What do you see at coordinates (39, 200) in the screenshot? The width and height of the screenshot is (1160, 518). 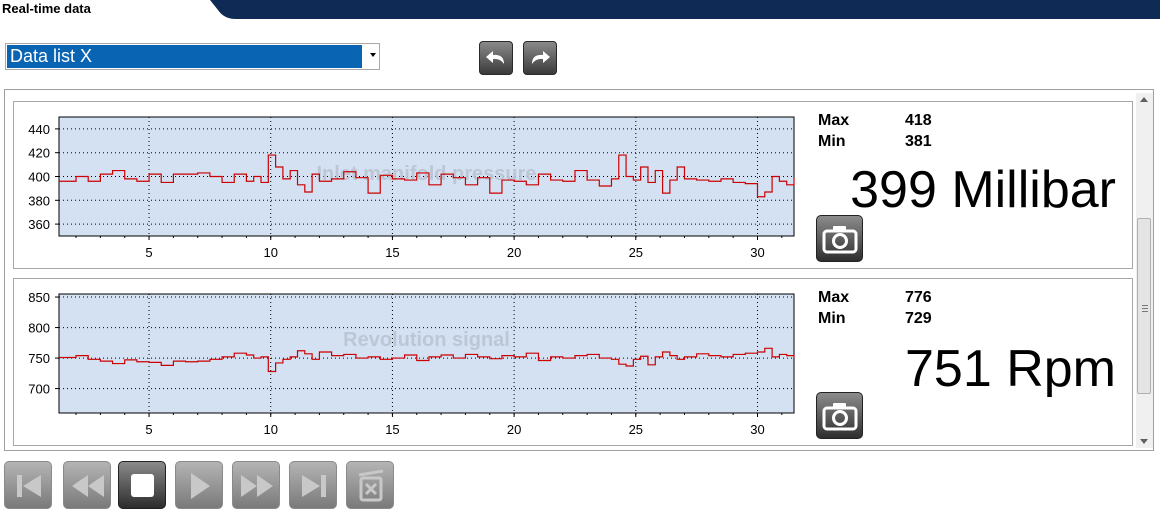 I see `y-tick-label: 380` at bounding box center [39, 200].